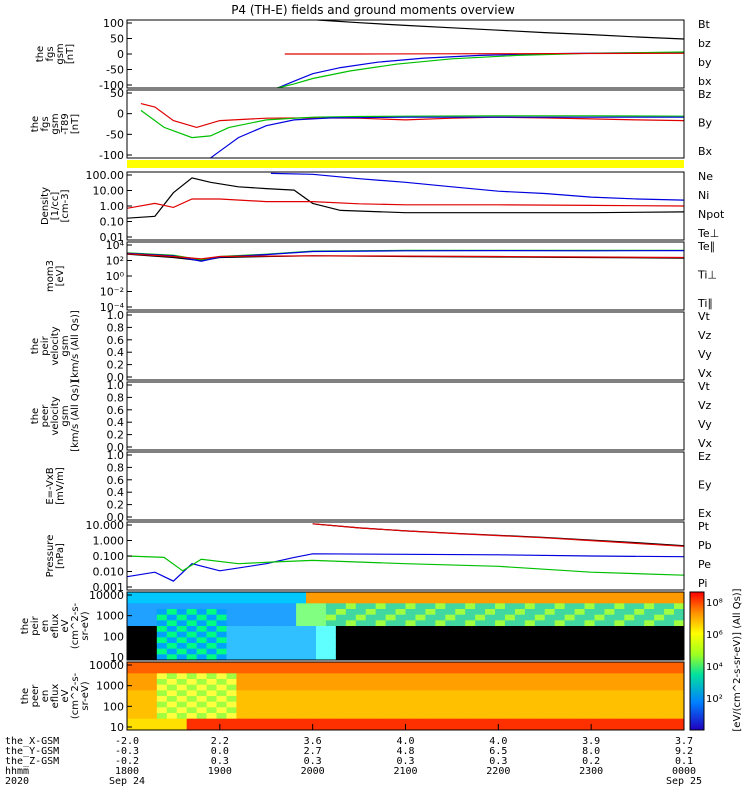  I want to click on panel-frame-fgs_gsm_t89, so click(405, 124).